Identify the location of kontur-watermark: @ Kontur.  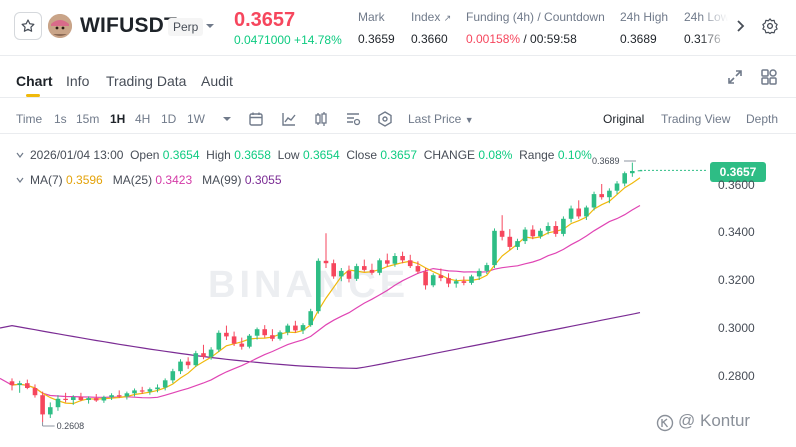
(714, 420).